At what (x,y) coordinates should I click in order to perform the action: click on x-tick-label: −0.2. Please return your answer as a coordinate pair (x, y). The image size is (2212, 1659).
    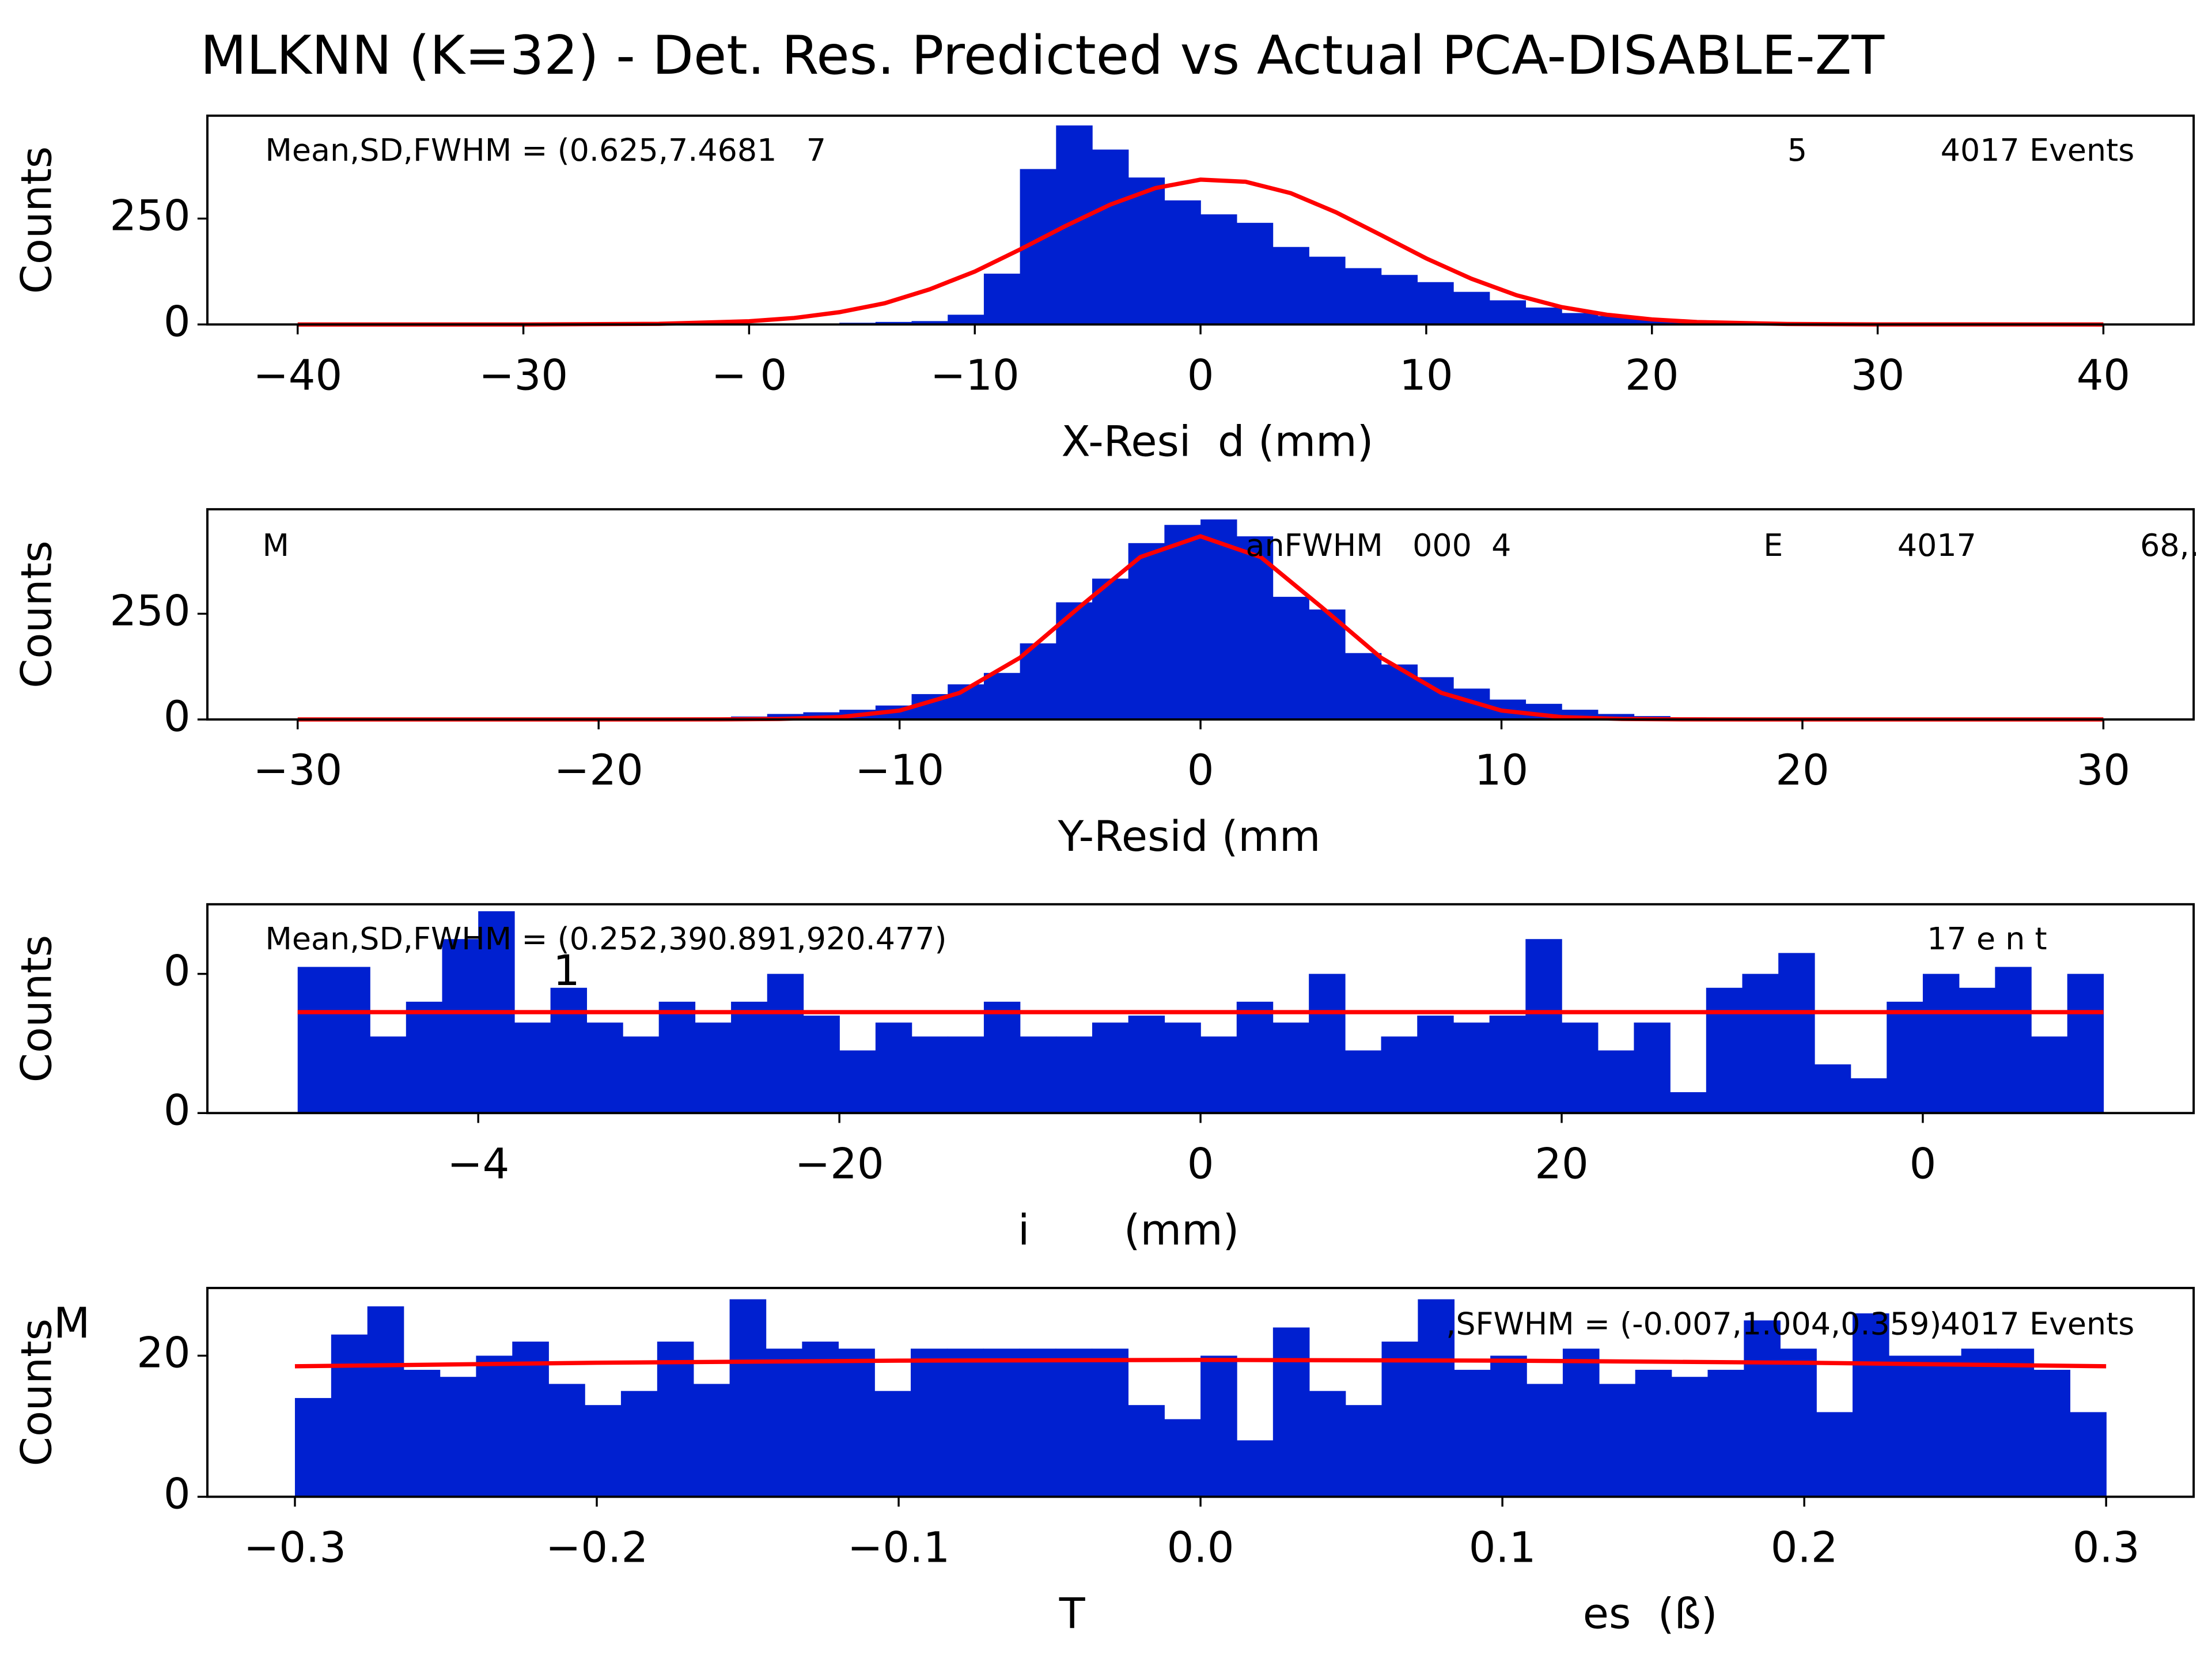
    Looking at the image, I should click on (597, 1547).